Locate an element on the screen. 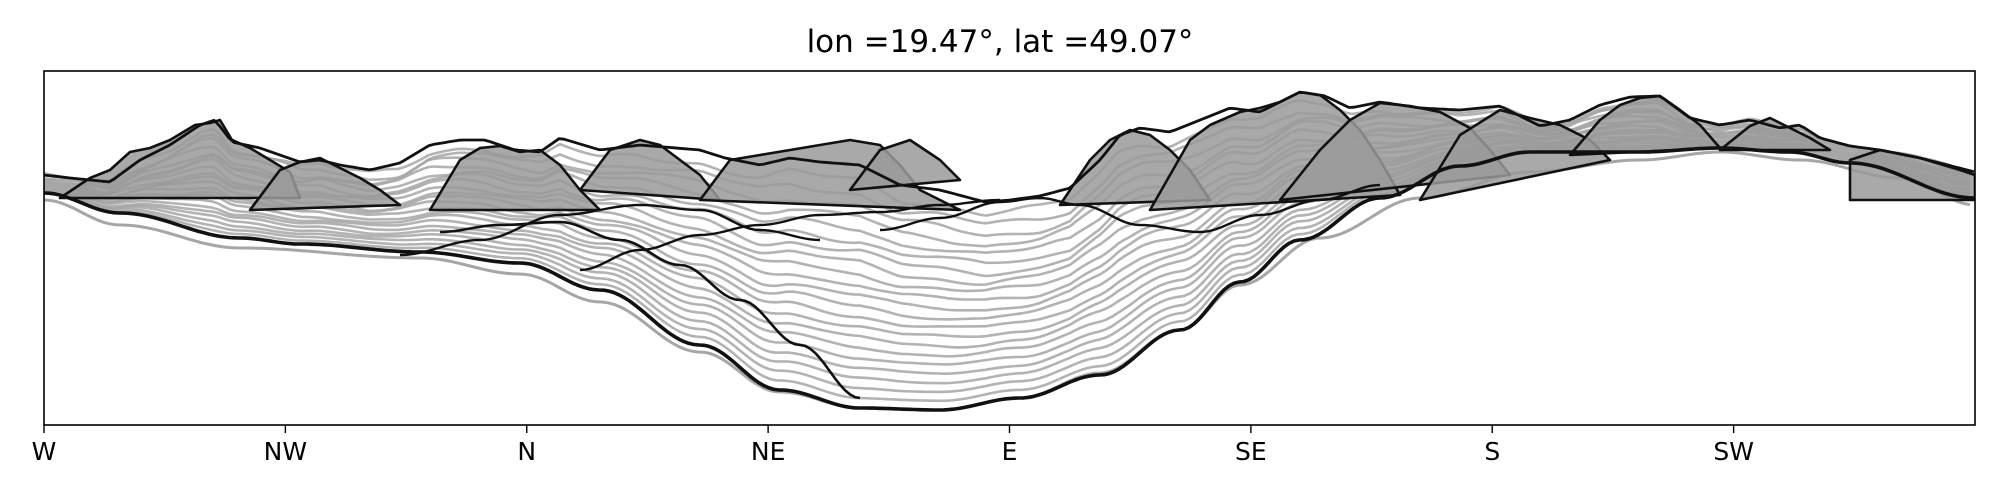  x-axis: W NW N NE E SE S SW is located at coordinates (893, 445).